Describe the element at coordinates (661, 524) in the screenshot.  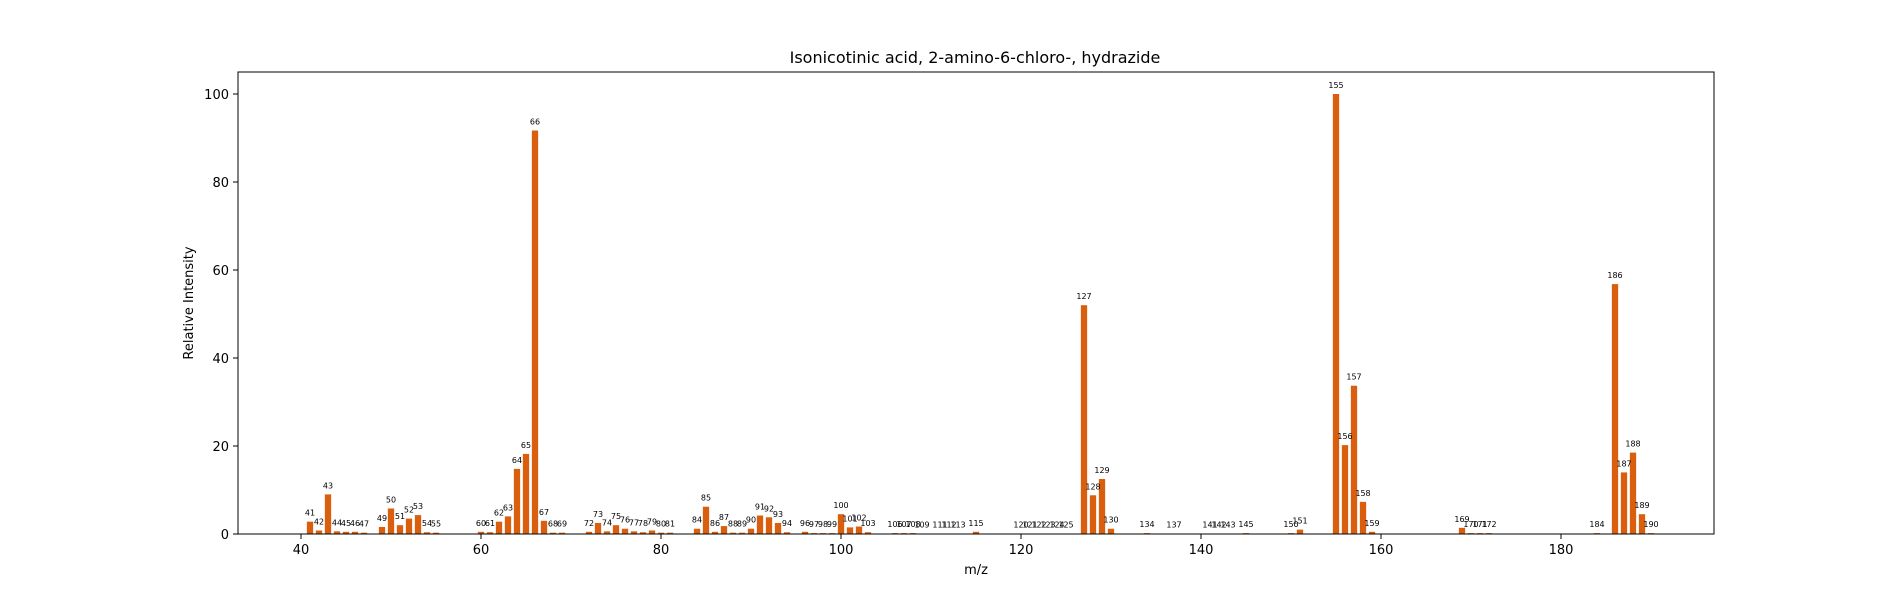
I see `bar-label-mz-80: 80` at that location.